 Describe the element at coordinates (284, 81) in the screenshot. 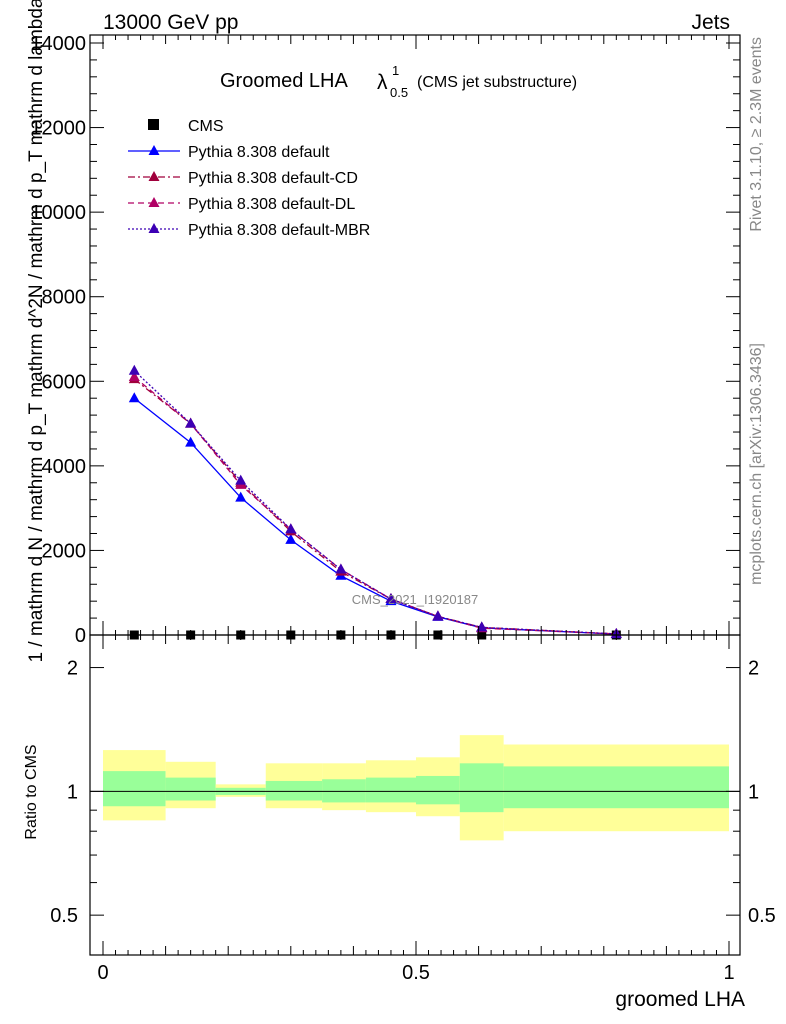

I see `plot-title-text: Groomed LHA` at that location.